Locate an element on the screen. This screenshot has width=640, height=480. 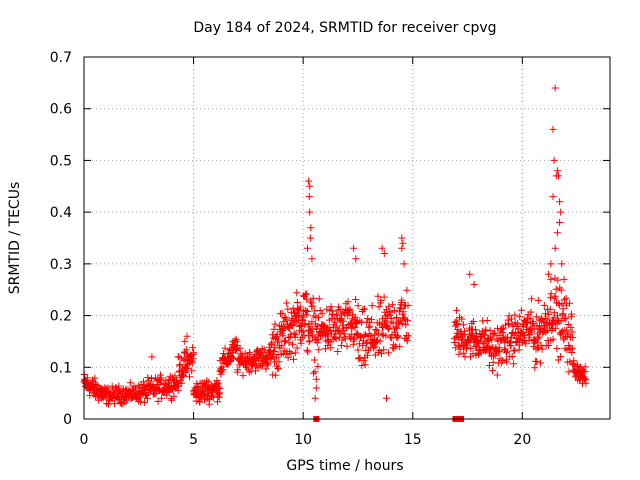
y-tick-label: 0.7 is located at coordinates (61, 58).